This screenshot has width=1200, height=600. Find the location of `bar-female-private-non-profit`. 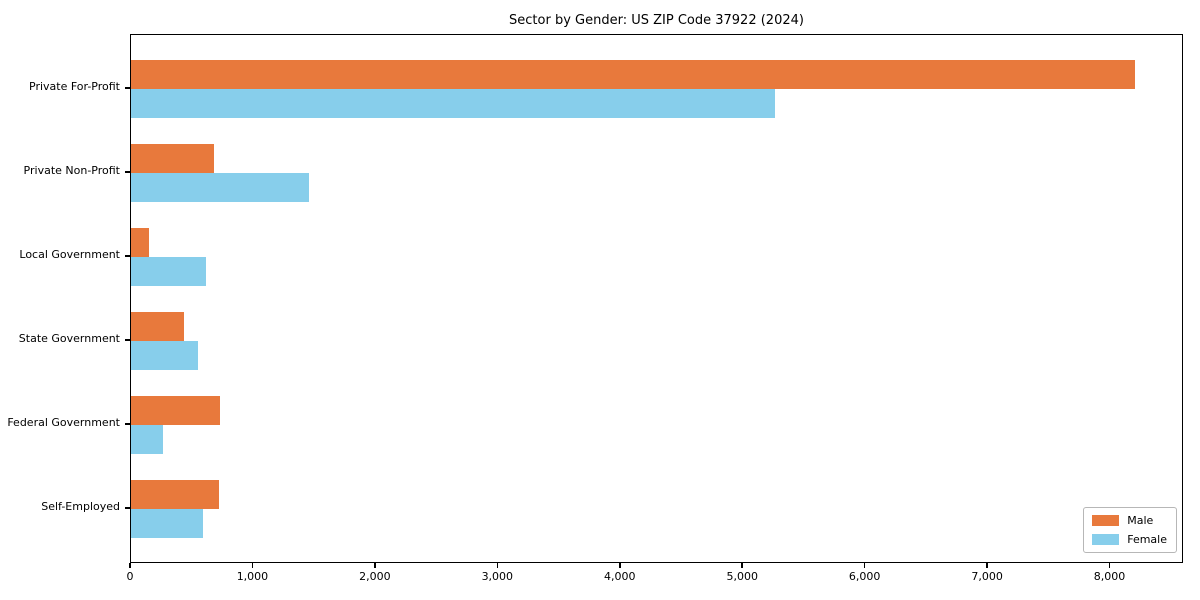

bar-female-private-non-profit is located at coordinates (220, 187).